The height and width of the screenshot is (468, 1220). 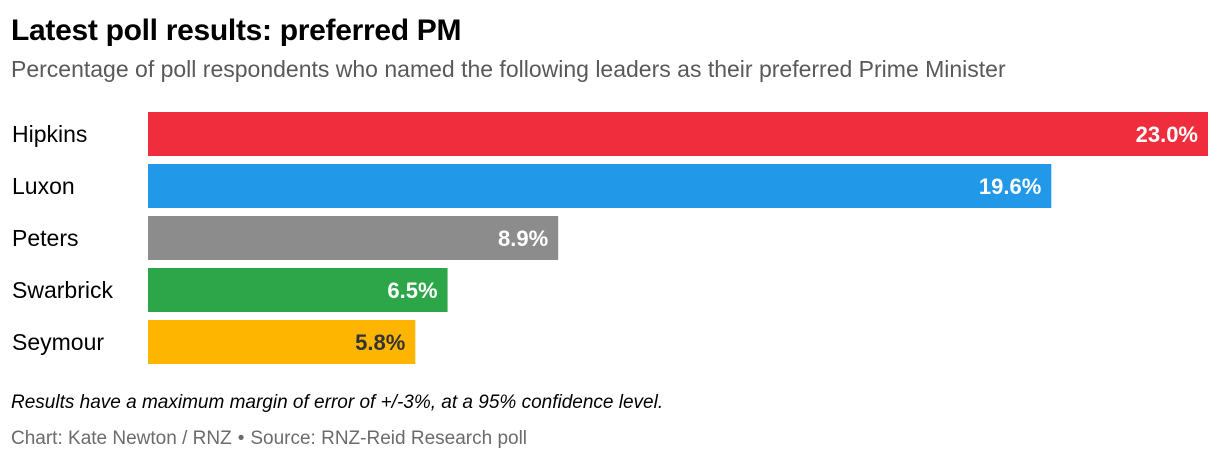 What do you see at coordinates (389, 438) in the screenshot?
I see `chart-source: Source: RNZ-Reid Research poll` at bounding box center [389, 438].